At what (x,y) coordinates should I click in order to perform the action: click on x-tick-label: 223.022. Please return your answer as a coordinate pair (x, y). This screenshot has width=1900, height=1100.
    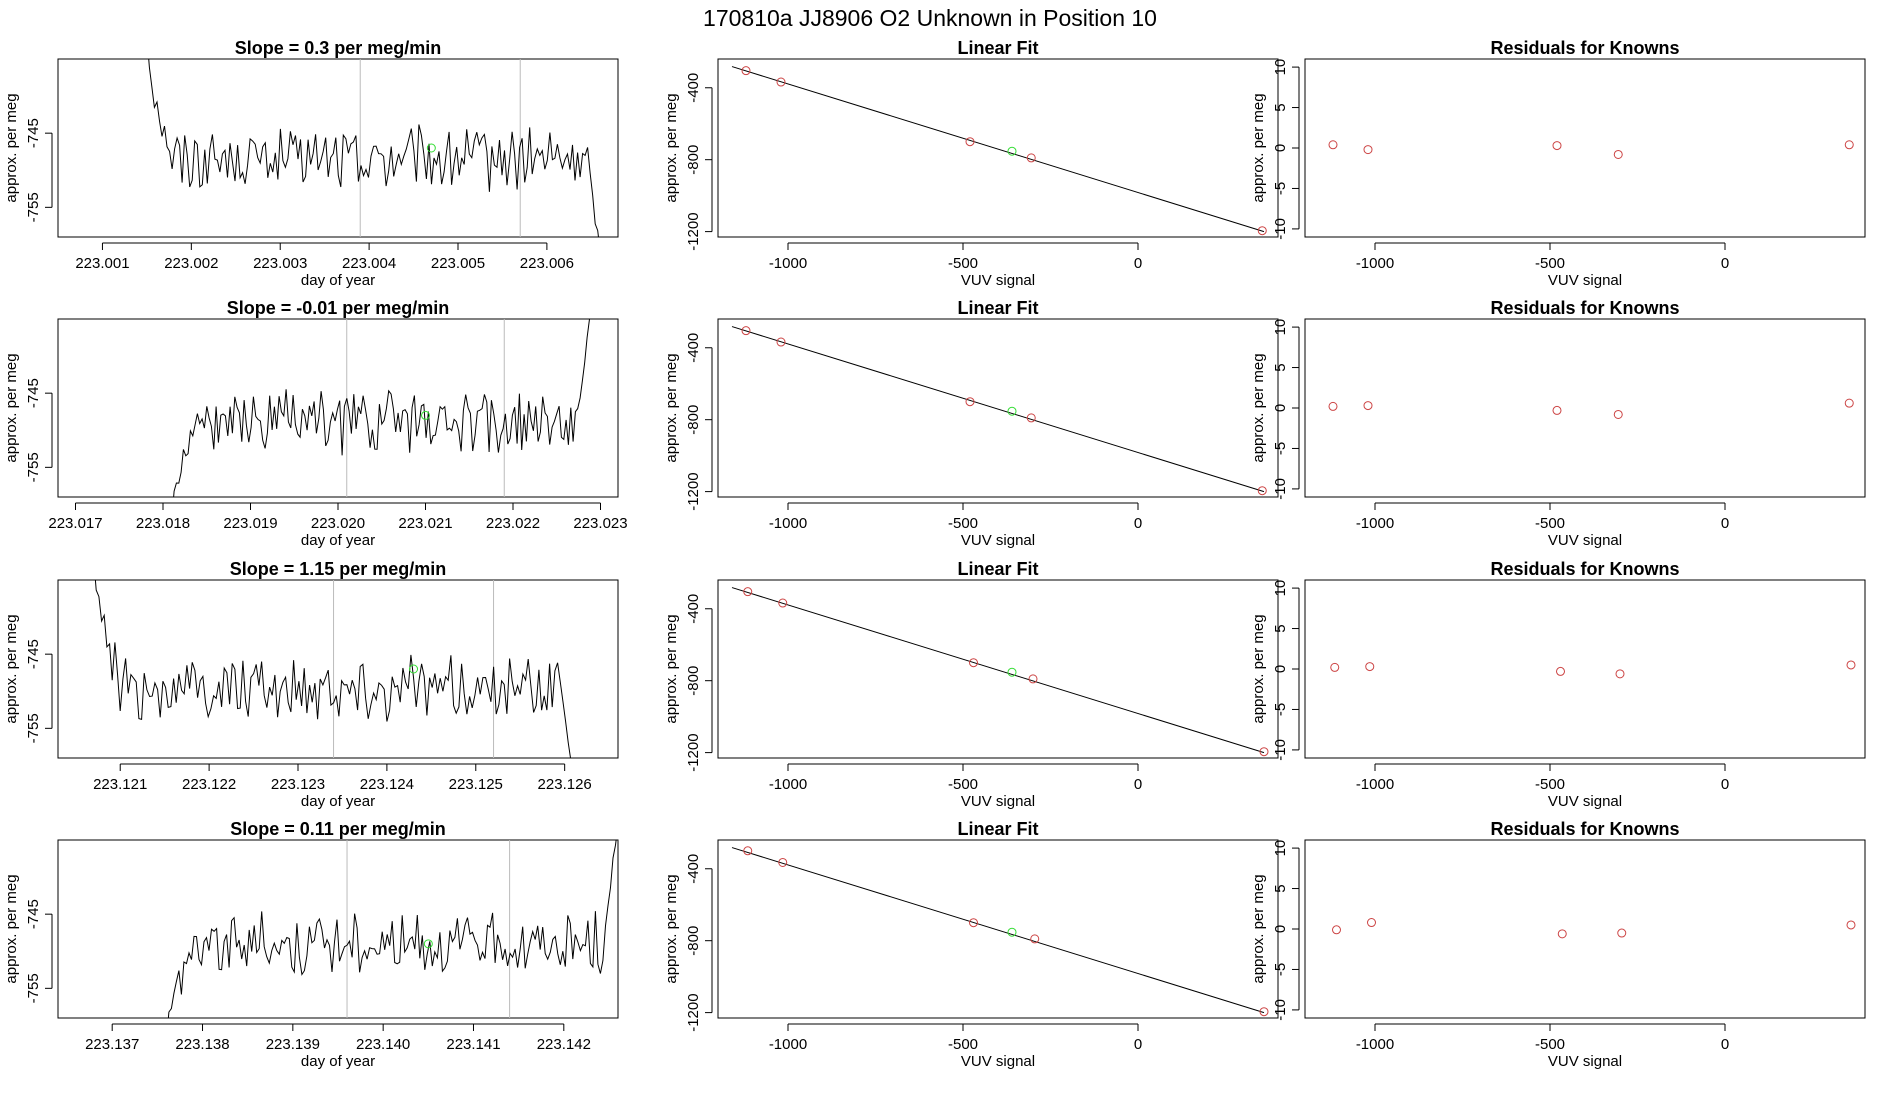
    Looking at the image, I should click on (513, 523).